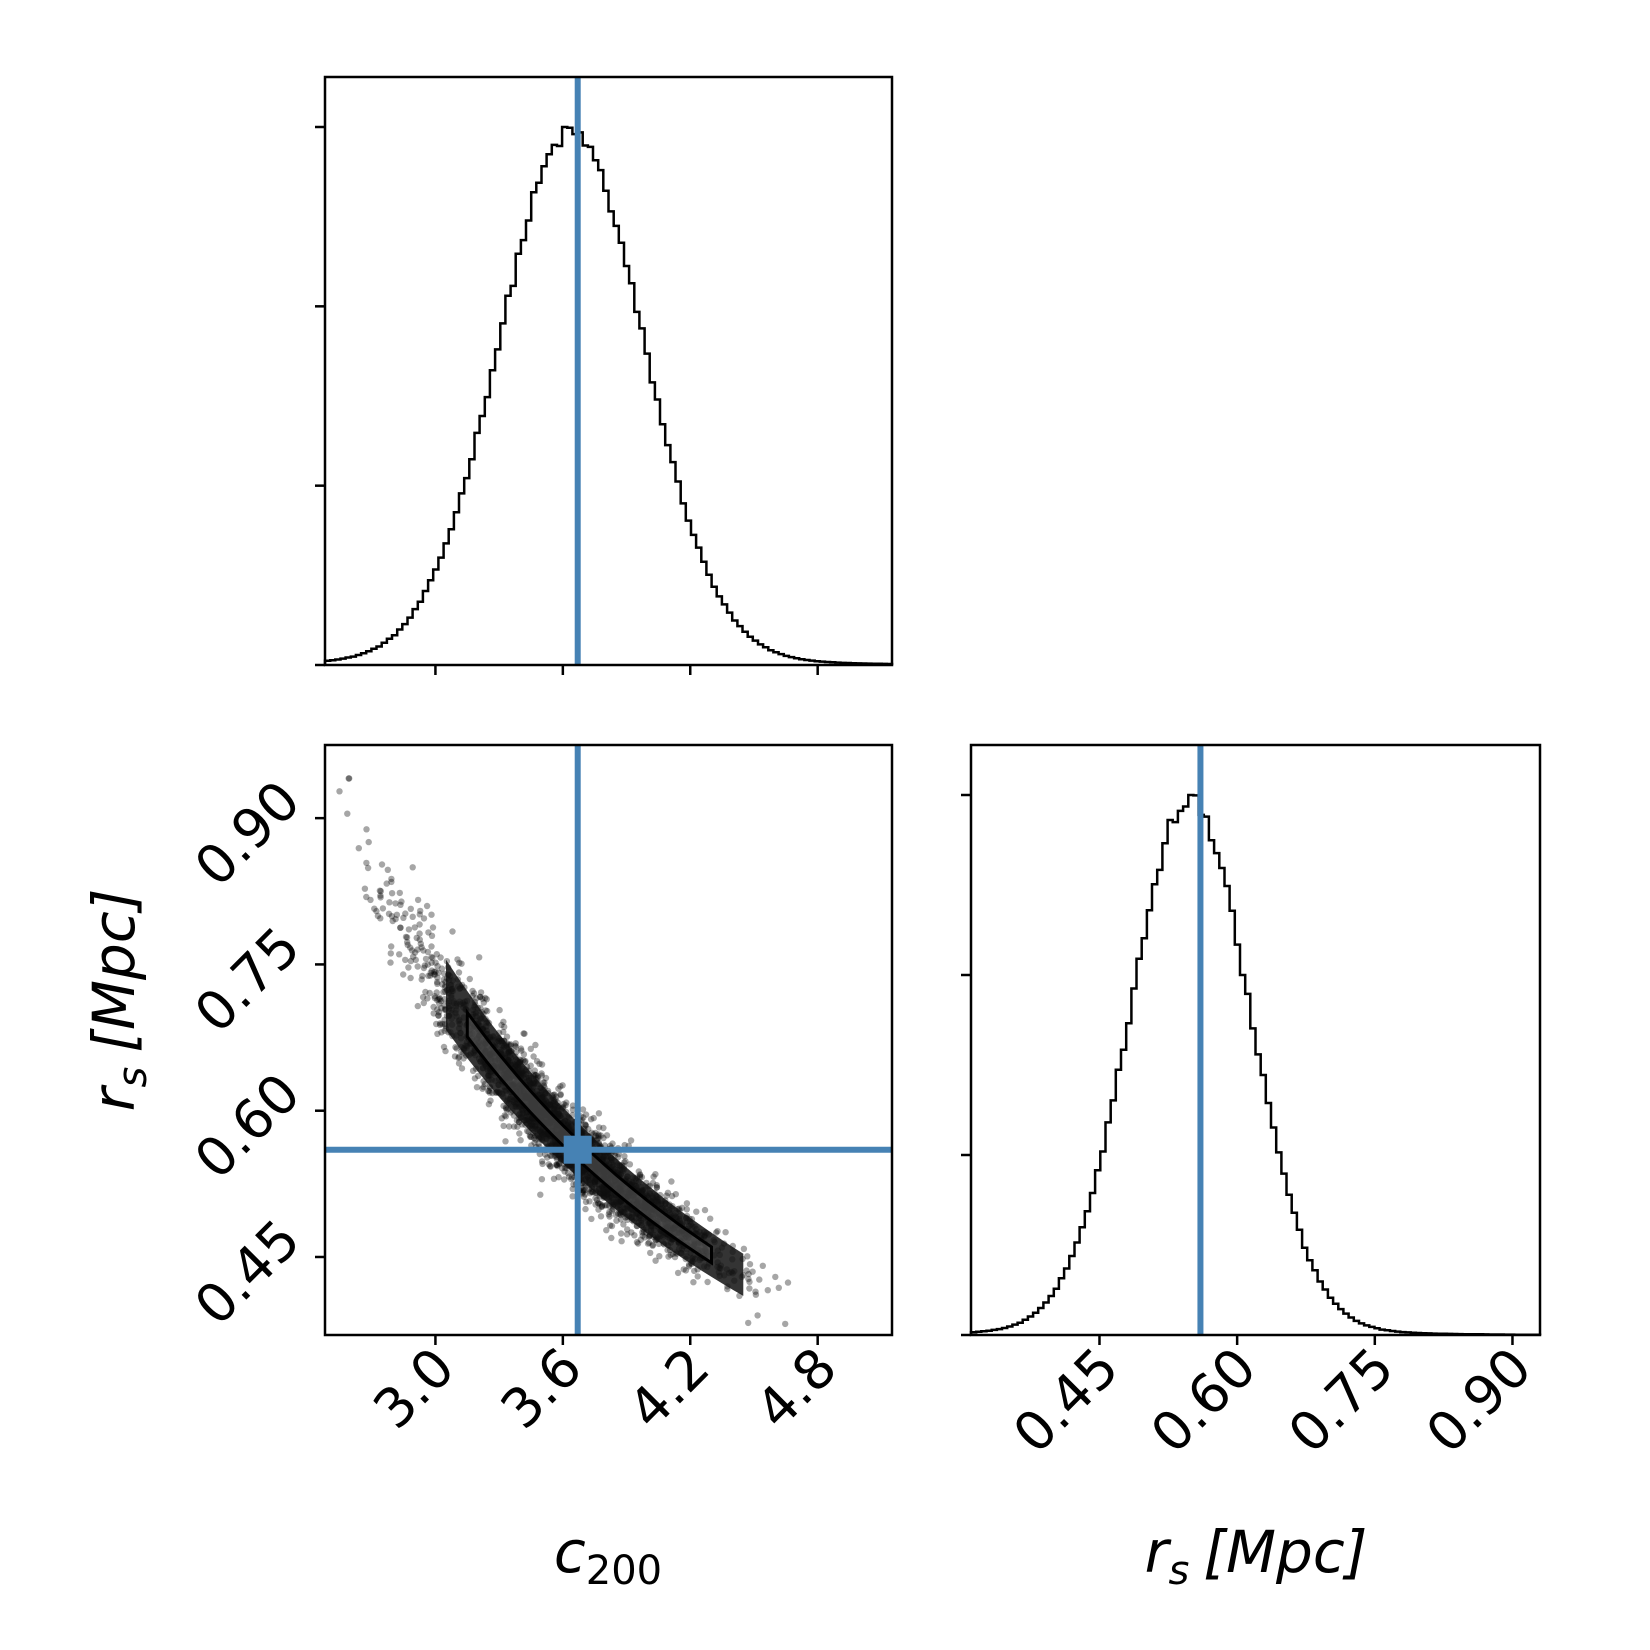 This screenshot has width=1650, height=1650. Describe the element at coordinates (248, 834) in the screenshot. I see `scatter-y-tick-label: 0.90` at that location.